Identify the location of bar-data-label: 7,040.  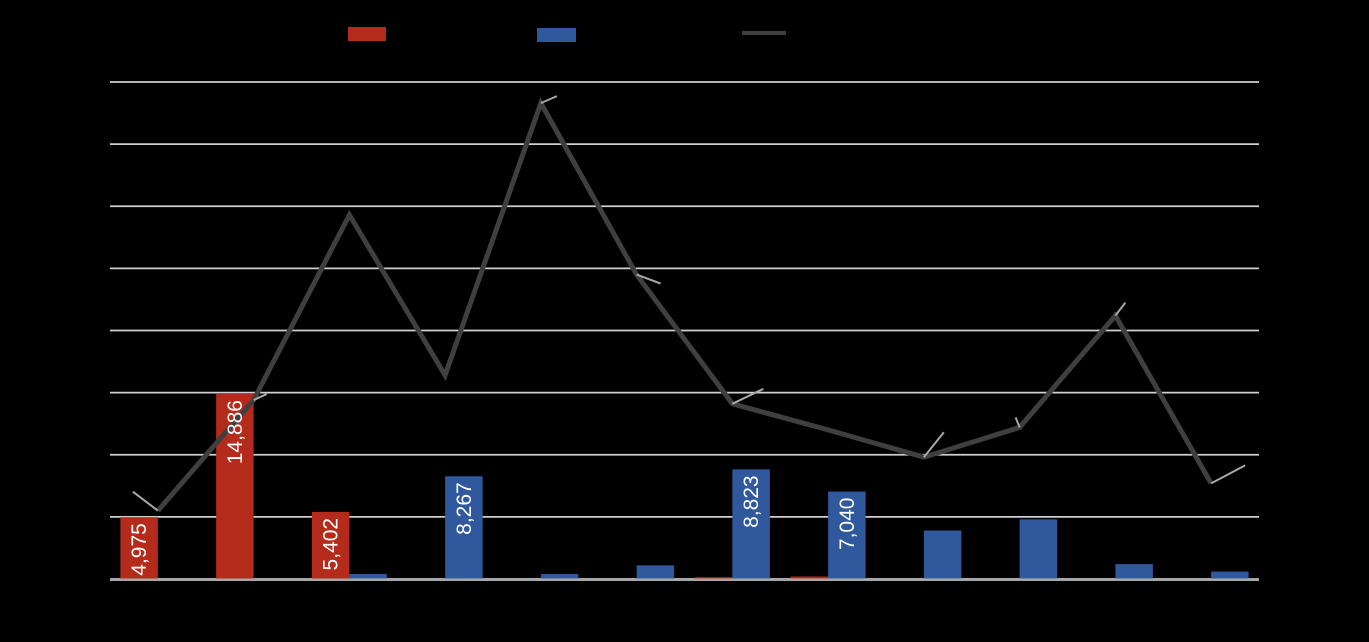
(847, 524).